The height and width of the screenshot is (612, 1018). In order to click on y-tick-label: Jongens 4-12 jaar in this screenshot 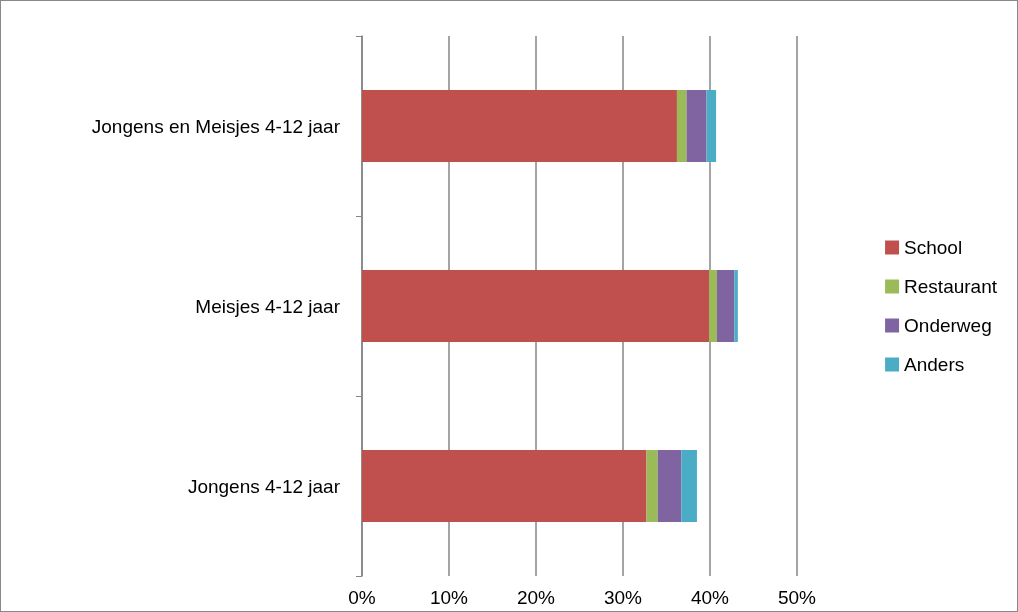, I will do `click(264, 486)`.